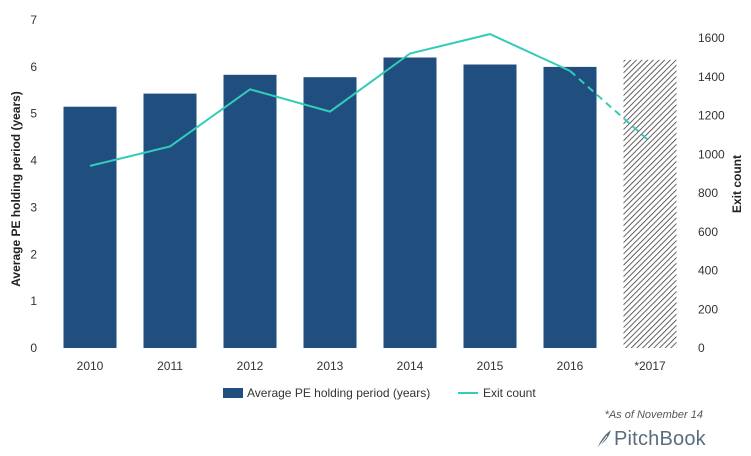 Image resolution: width=751 pixels, height=456 pixels. I want to click on feather-icon, so click(603, 440).